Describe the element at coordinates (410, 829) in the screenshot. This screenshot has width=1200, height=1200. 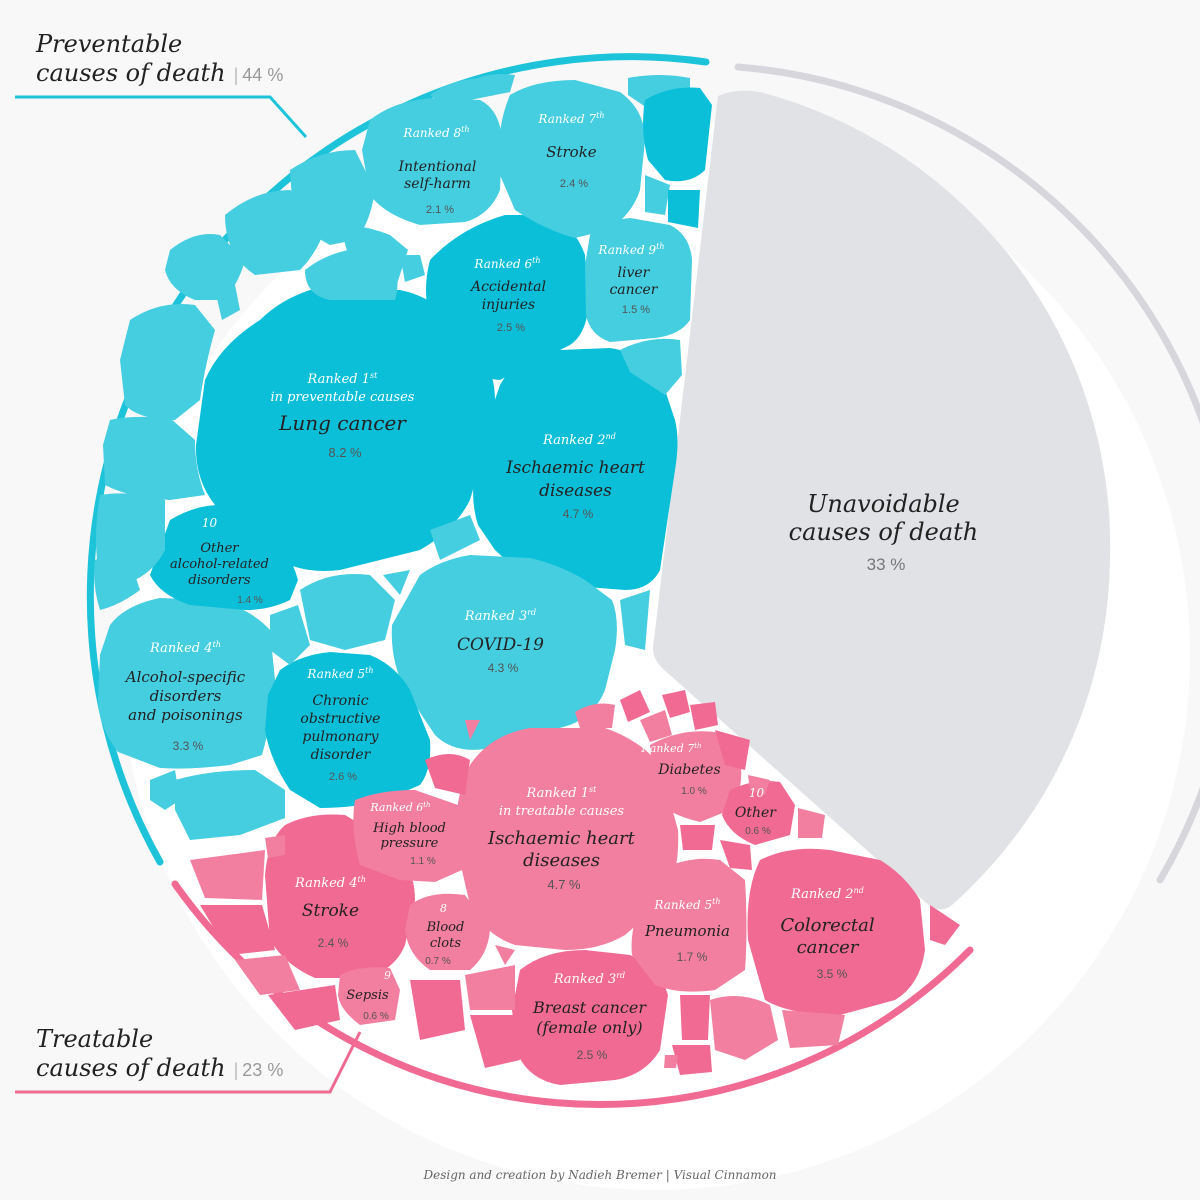
I see `label-t-hbp: Ranked 6th High blood pressure 1.1 %` at that location.